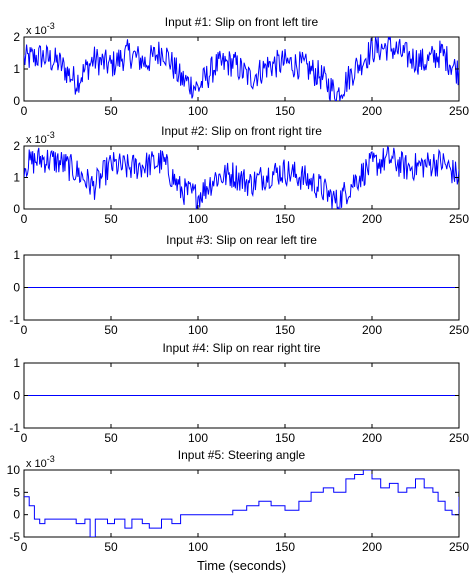 The width and height of the screenshot is (472, 576). What do you see at coordinates (241, 131) in the screenshot?
I see `subplot-title: Input #2: Slip on front right tire` at bounding box center [241, 131].